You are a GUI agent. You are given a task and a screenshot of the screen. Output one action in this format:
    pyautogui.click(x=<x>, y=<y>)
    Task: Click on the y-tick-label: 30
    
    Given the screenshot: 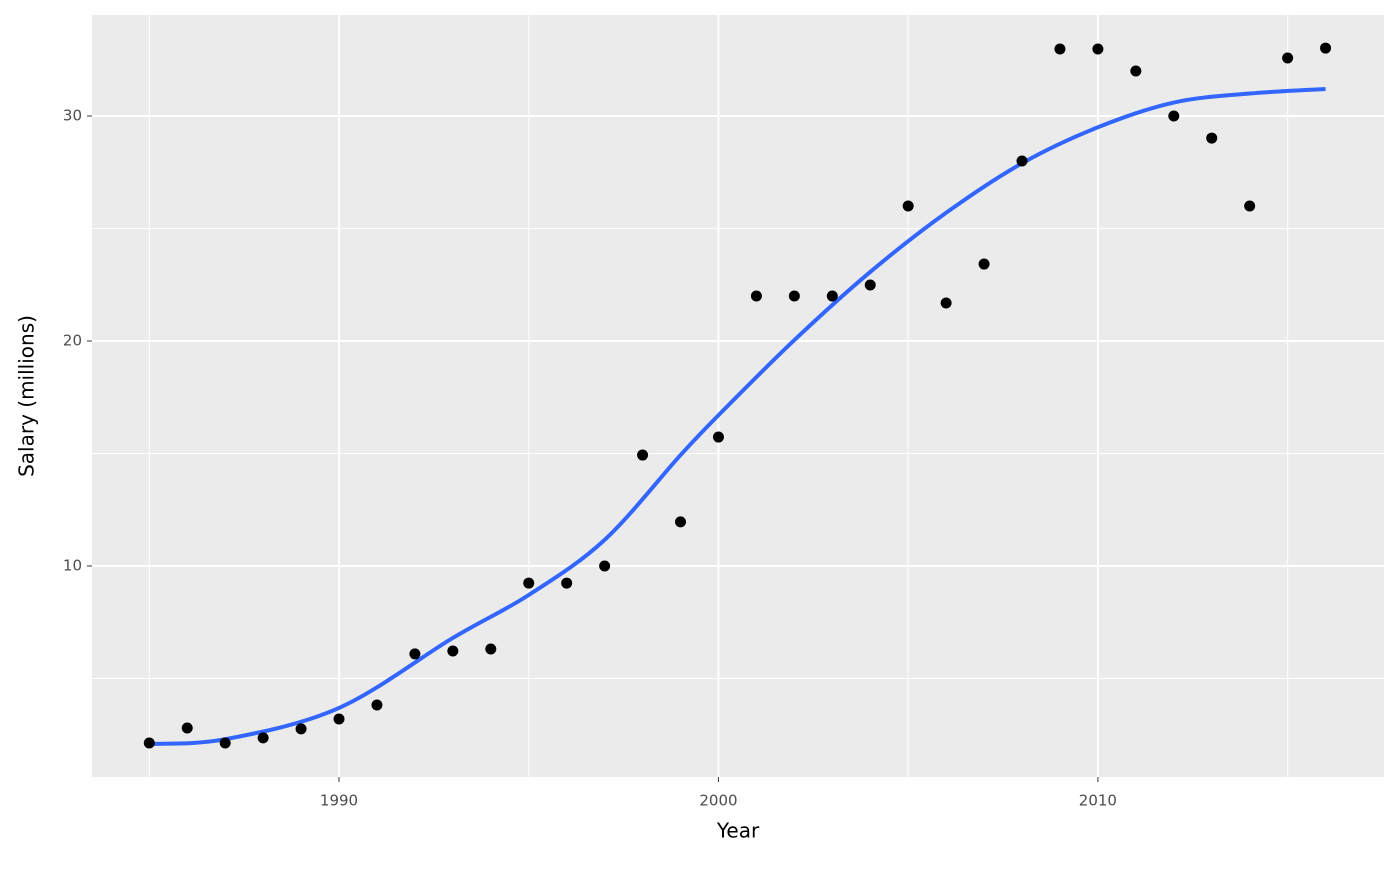 What is the action you would take?
    pyautogui.click(x=72, y=116)
    